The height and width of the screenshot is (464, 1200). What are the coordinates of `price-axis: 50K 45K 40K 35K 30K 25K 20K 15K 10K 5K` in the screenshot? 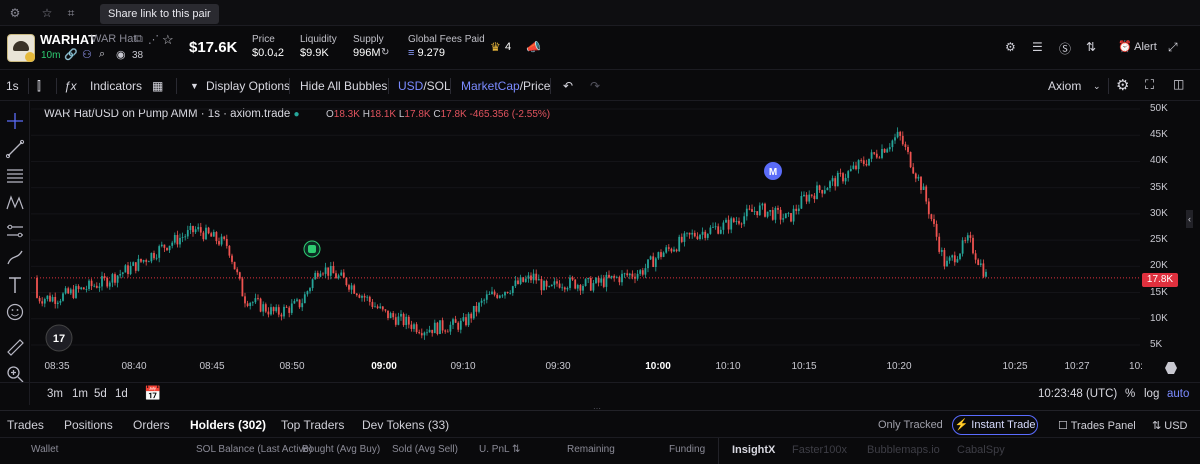 It's located at (1164, 228).